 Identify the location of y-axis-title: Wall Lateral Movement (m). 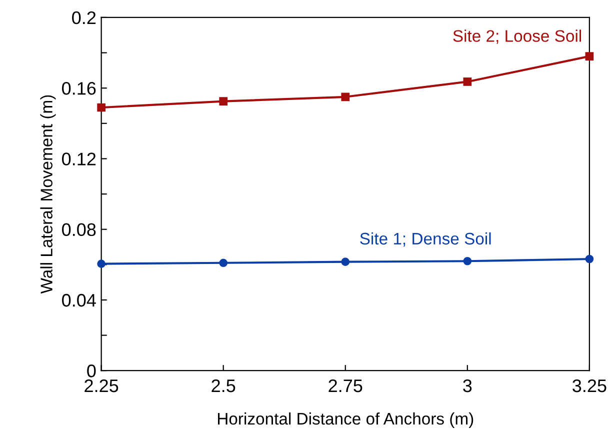
(48, 194).